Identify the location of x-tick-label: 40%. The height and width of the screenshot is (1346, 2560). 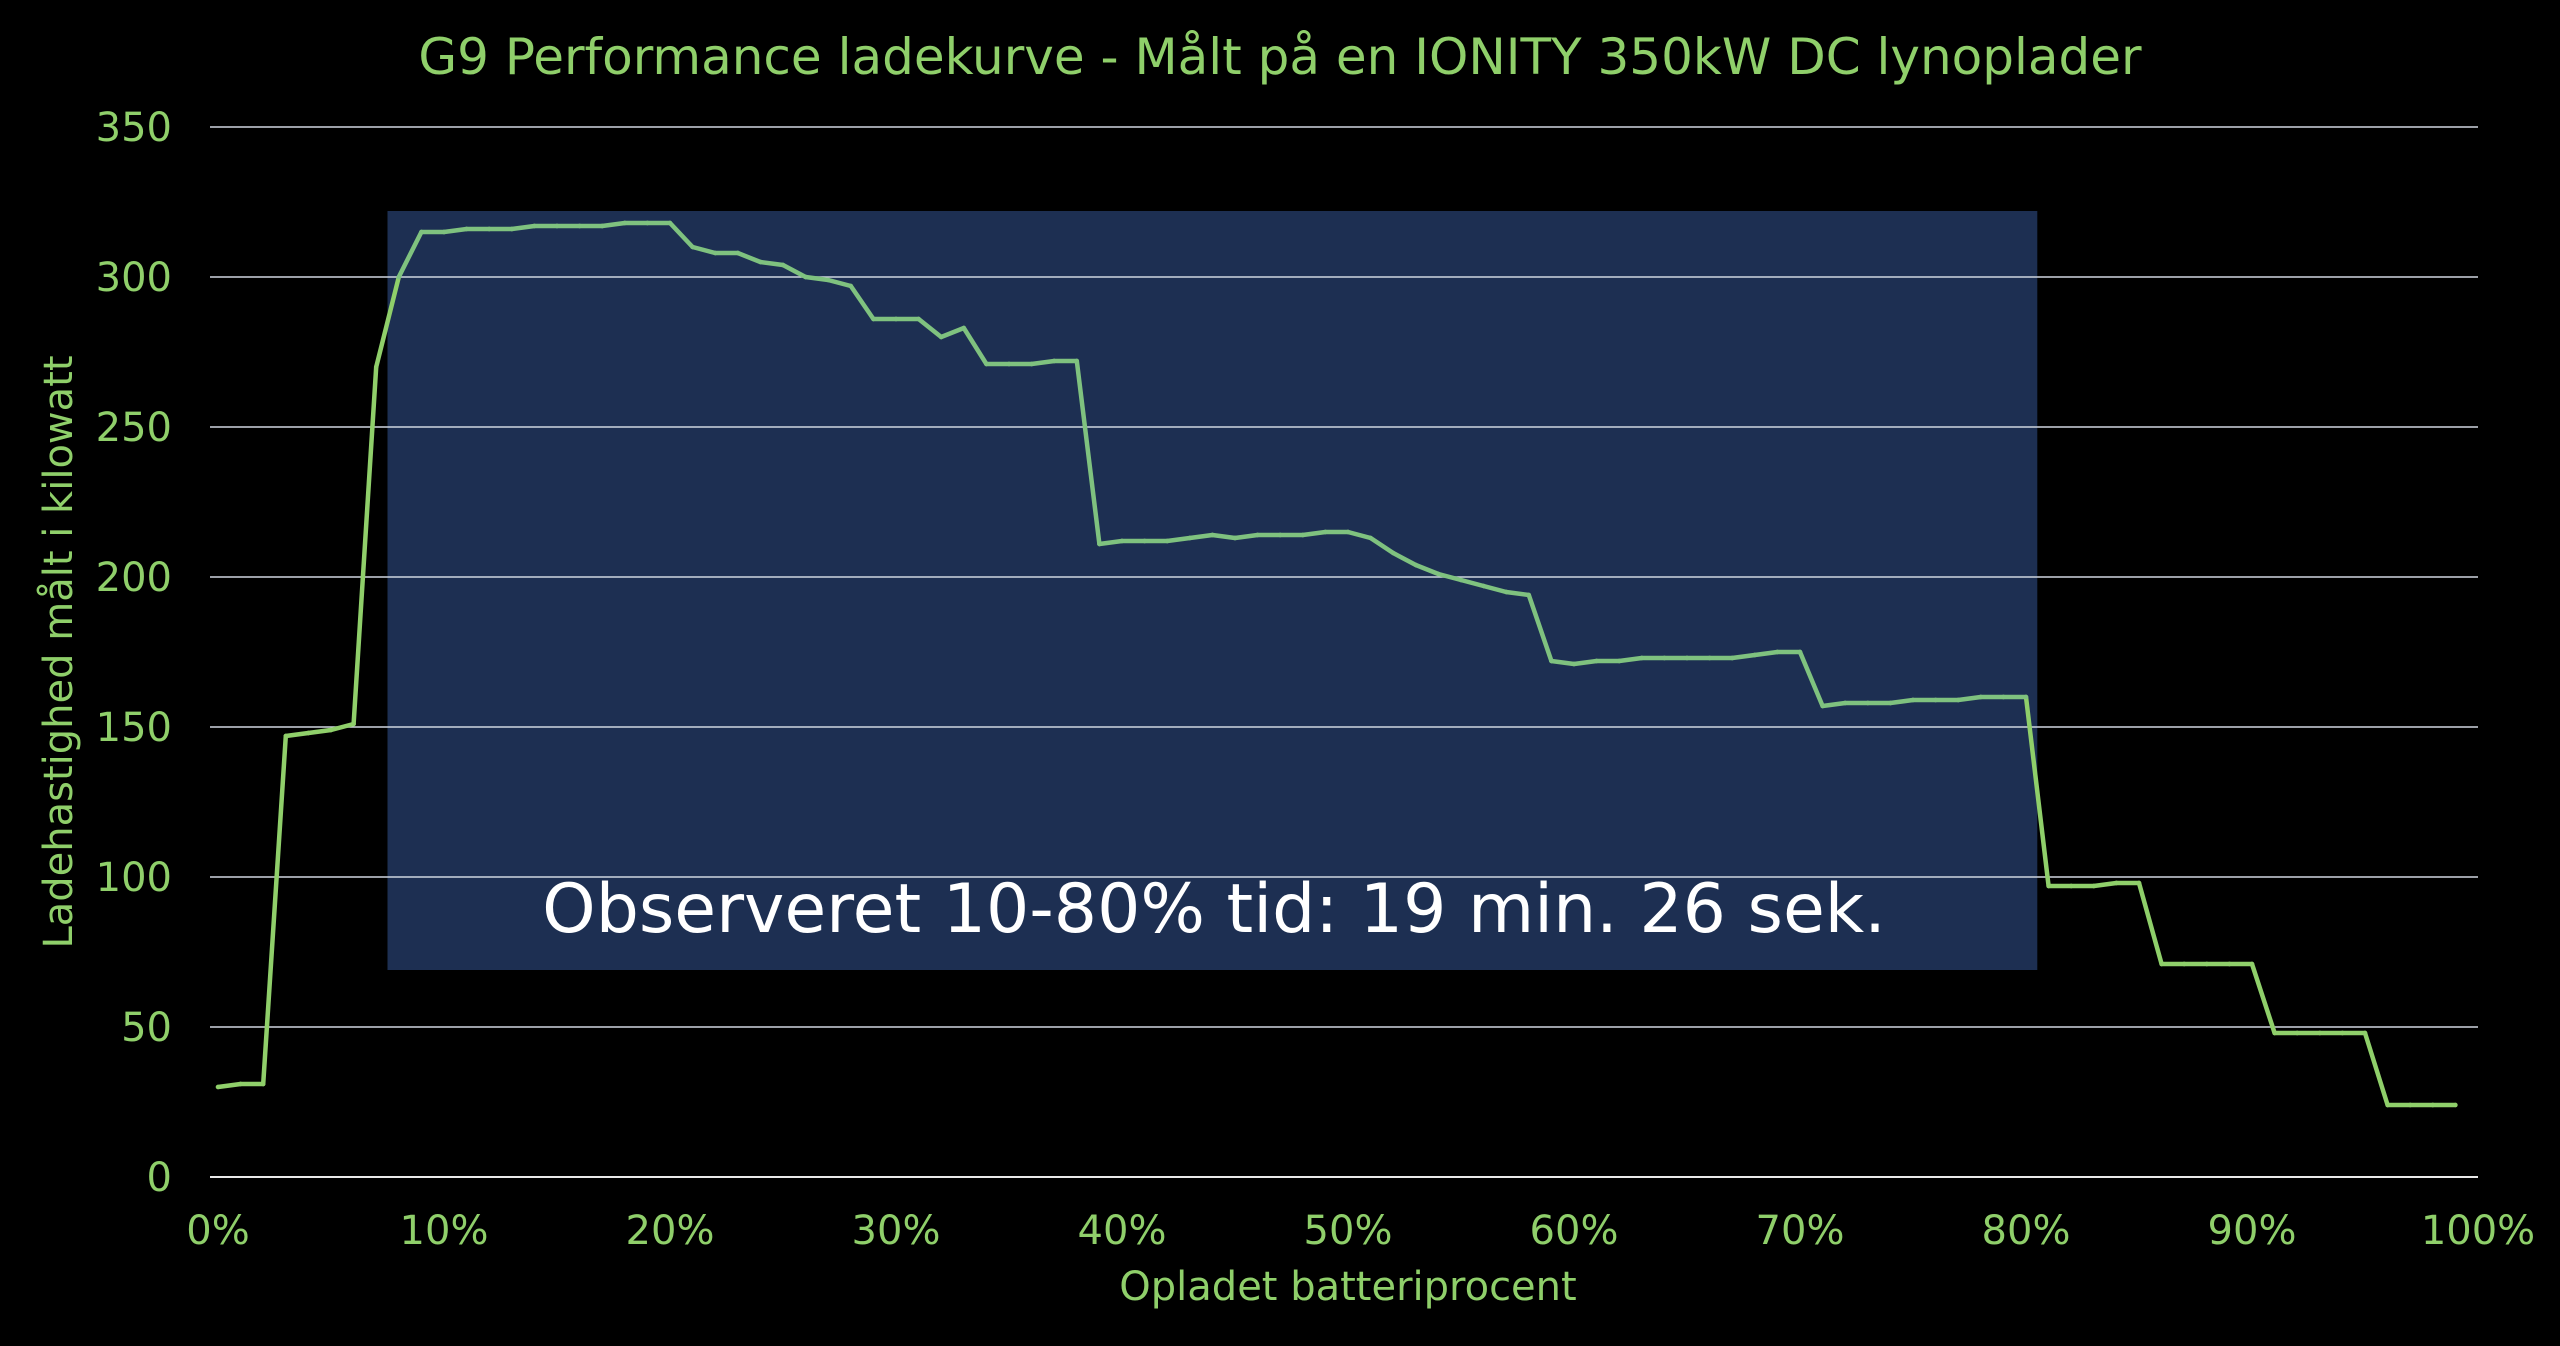
(1122, 1231).